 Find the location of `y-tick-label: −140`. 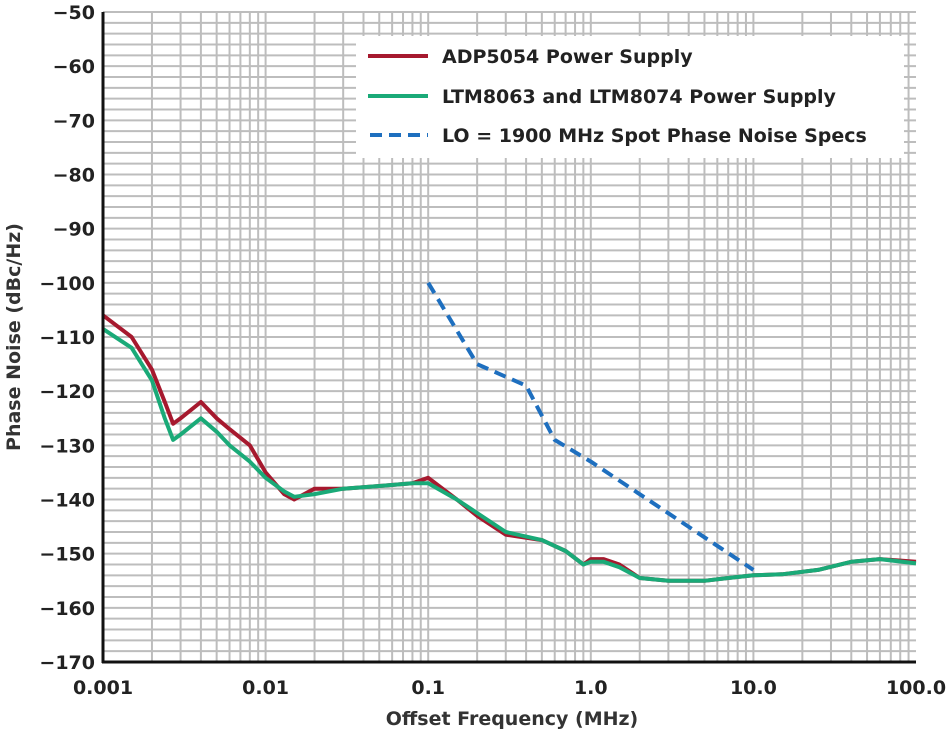

y-tick-label: −140 is located at coordinates (67, 501).